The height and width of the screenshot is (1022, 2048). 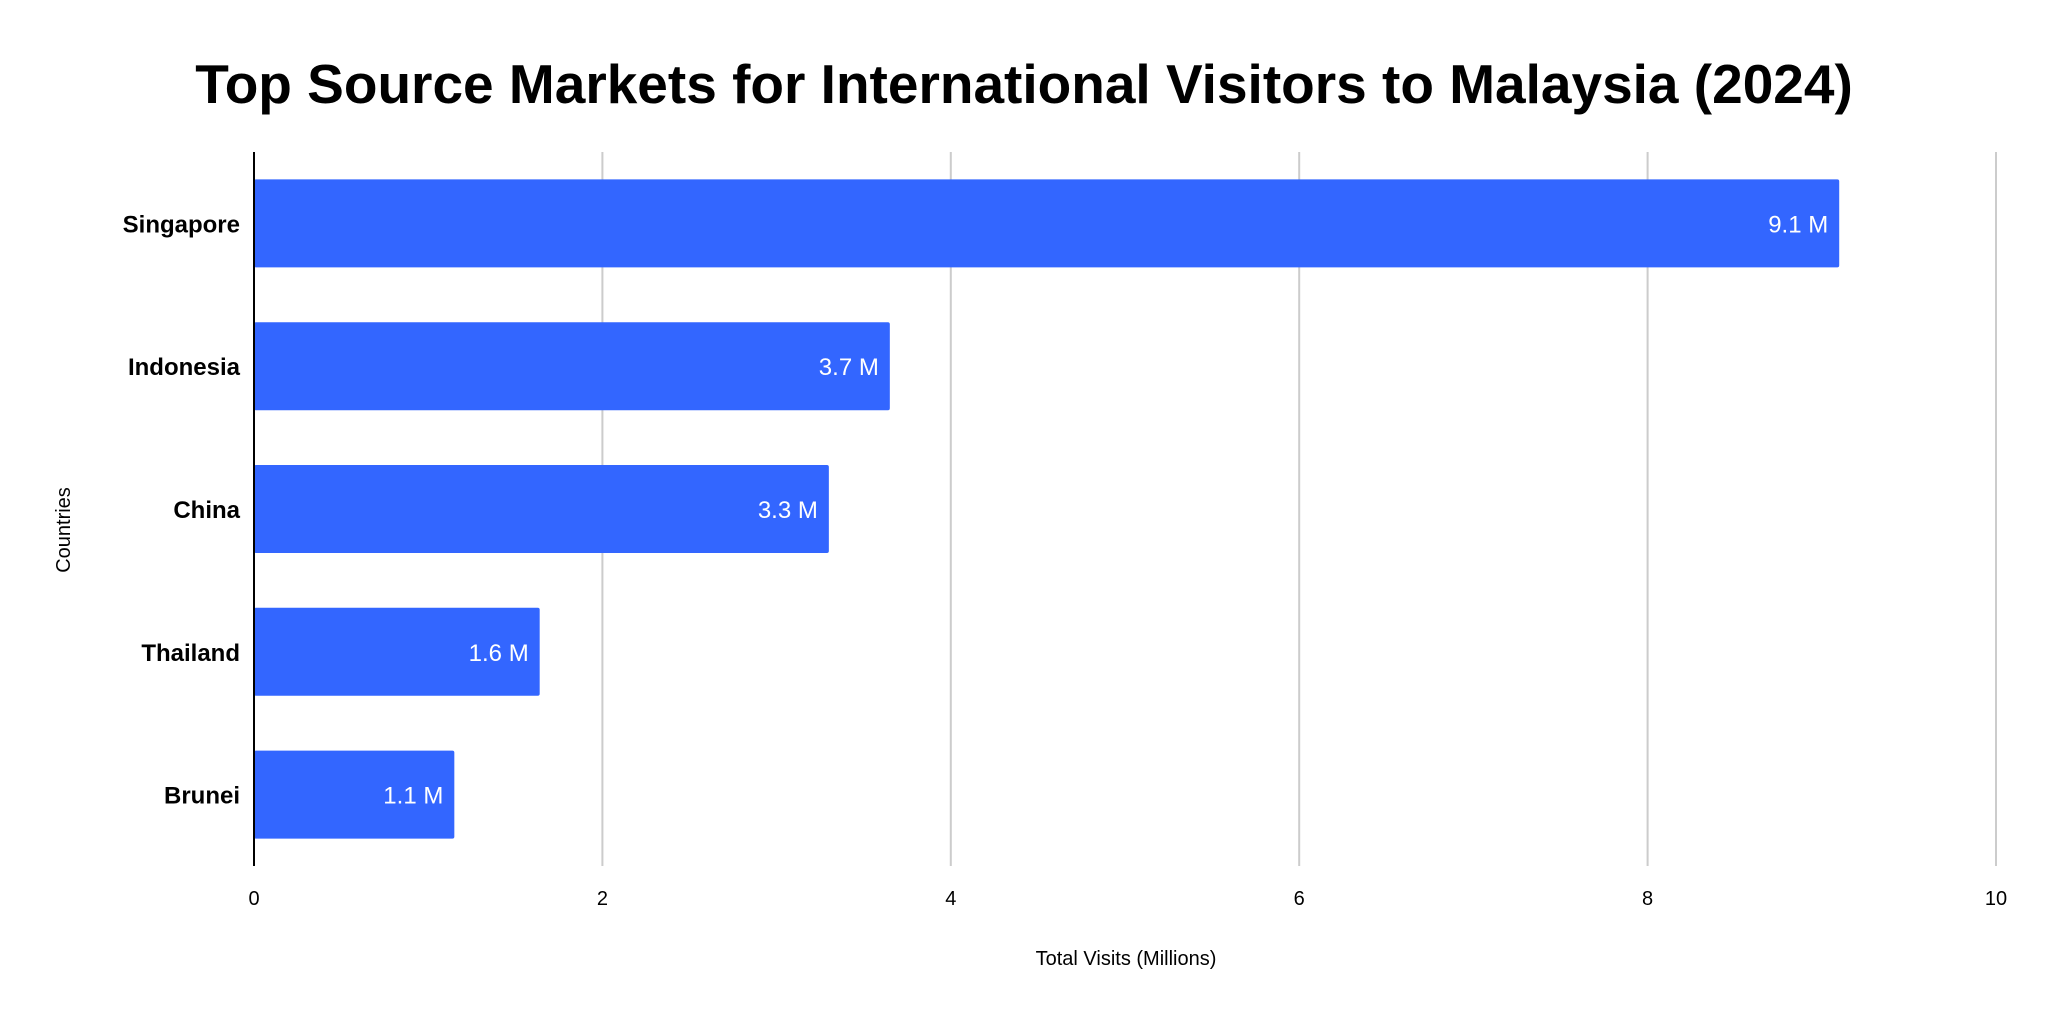 I want to click on x-axis-title: Total Visits (Millions), so click(x=1126, y=959).